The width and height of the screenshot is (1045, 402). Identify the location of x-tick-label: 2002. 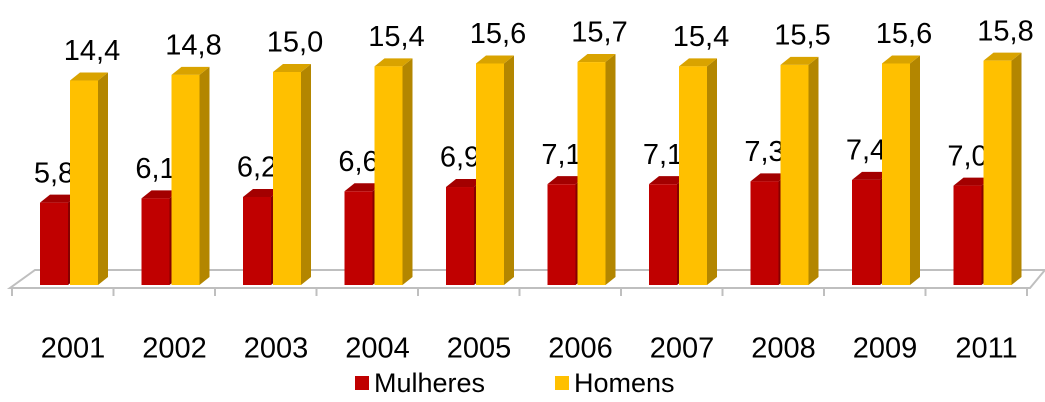
(174, 349).